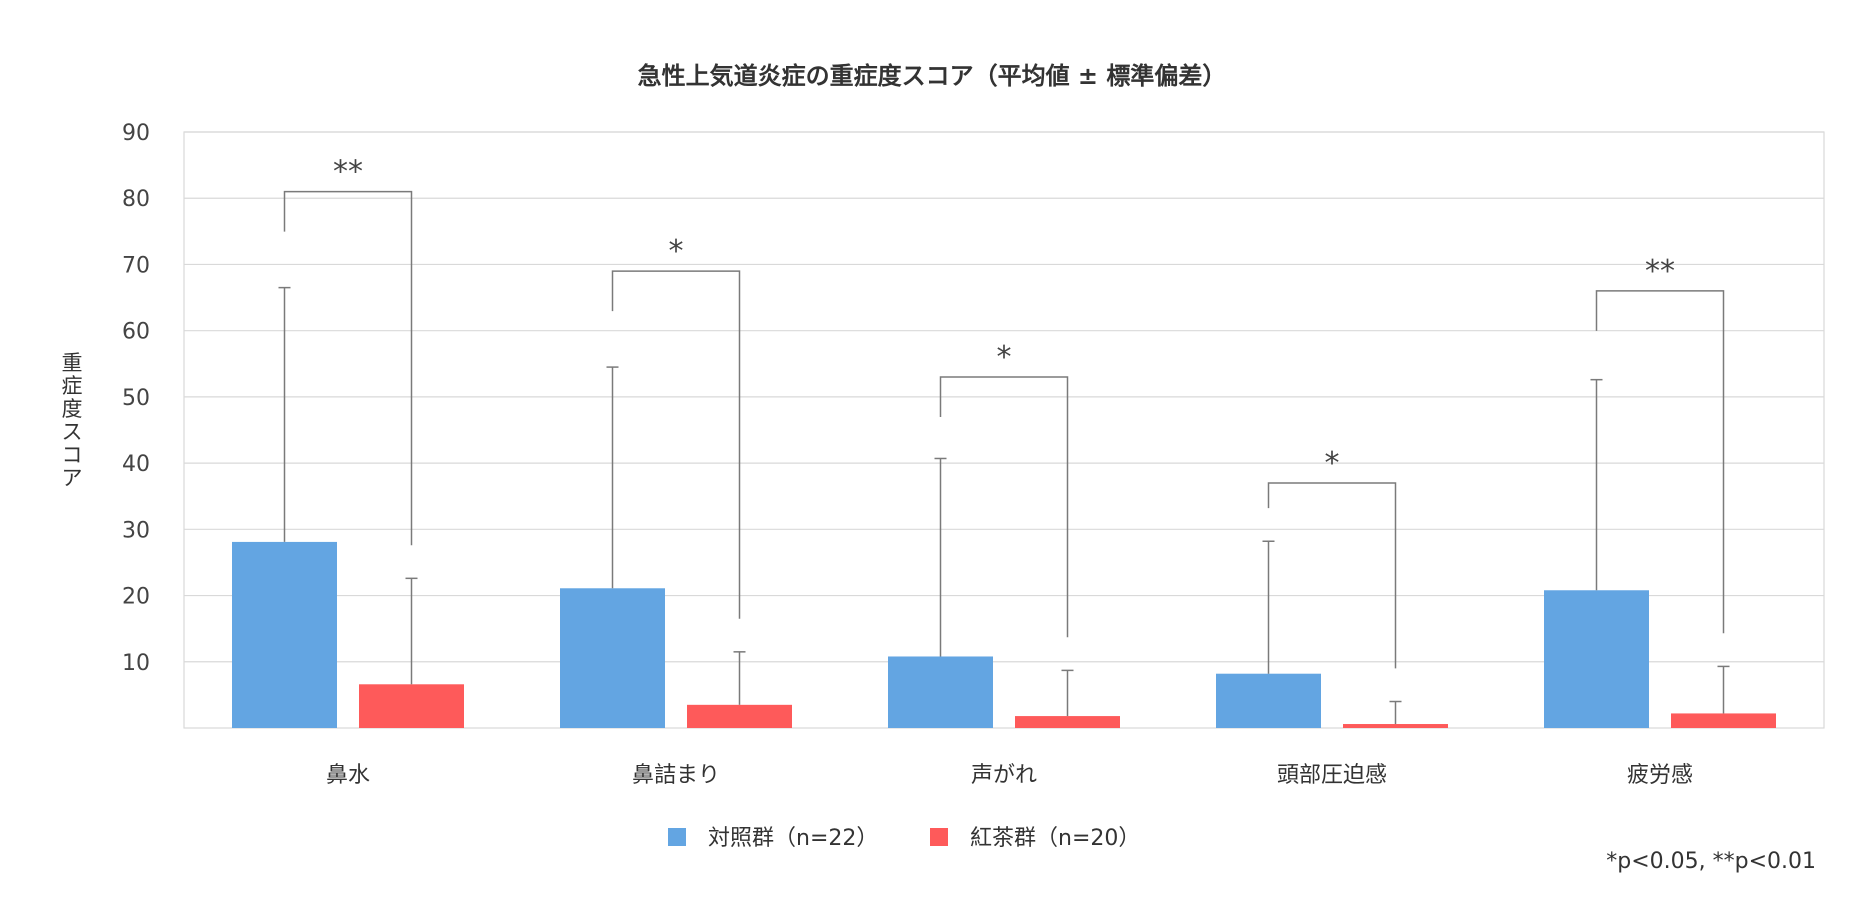 This screenshot has width=1876, height=910. I want to click on y-axis-label: 重症度スコア, so click(72, 420).